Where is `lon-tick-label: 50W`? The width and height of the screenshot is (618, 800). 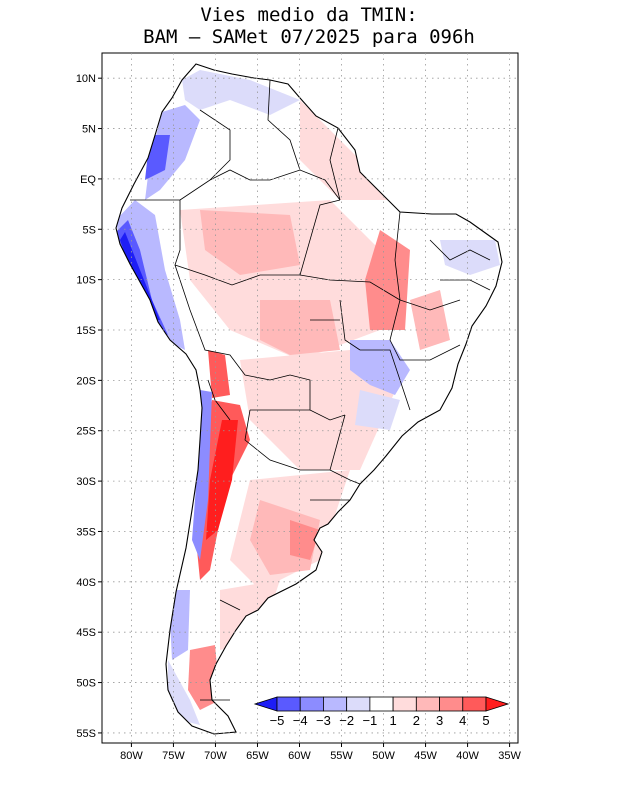
lon-tick-label: 50W is located at coordinates (383, 756).